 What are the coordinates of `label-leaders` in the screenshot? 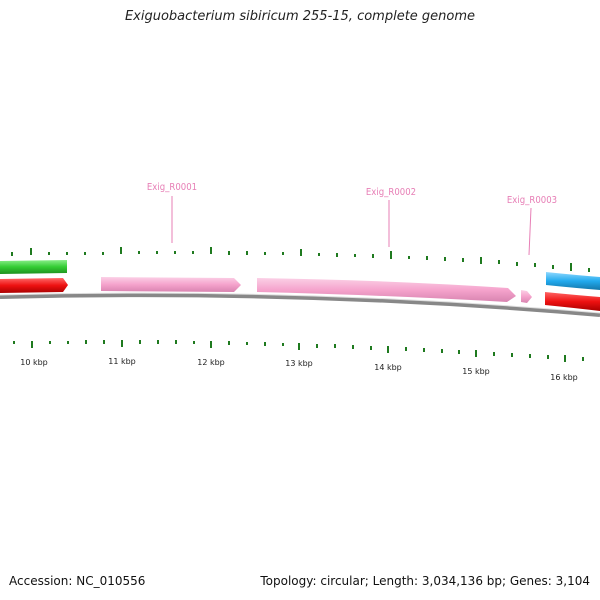 It's located at (351, 226).